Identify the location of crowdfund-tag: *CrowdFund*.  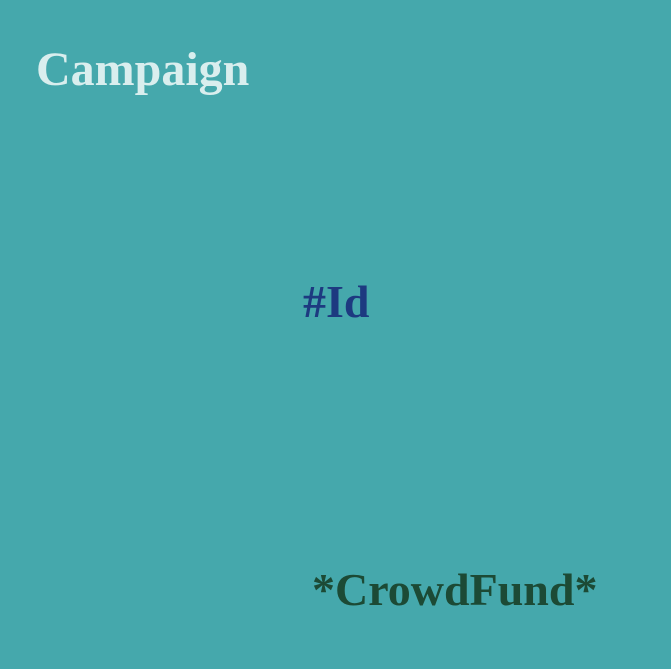
(455, 589).